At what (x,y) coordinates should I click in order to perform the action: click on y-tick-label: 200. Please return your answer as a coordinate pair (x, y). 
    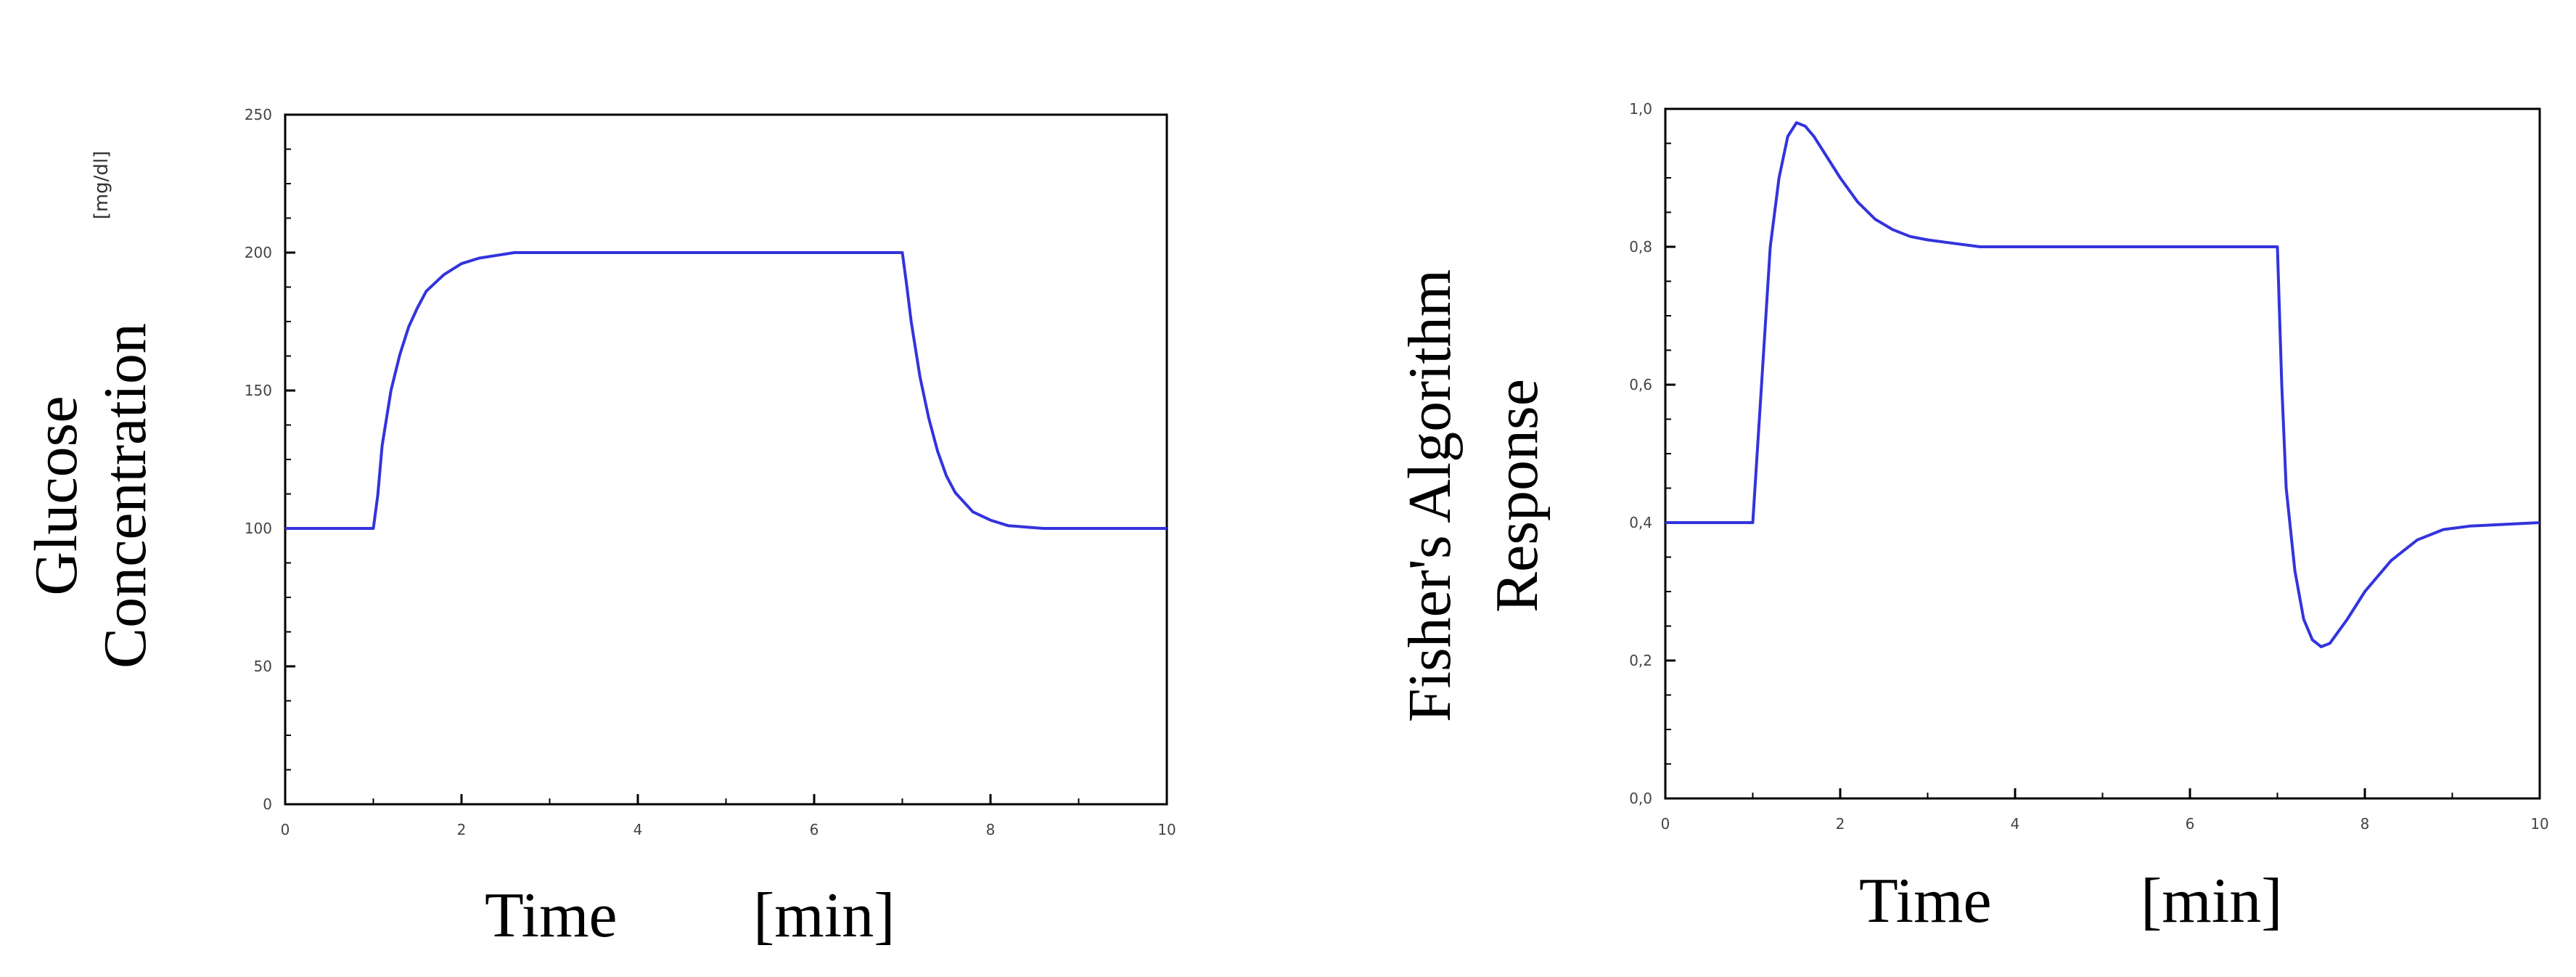
    Looking at the image, I should click on (258, 252).